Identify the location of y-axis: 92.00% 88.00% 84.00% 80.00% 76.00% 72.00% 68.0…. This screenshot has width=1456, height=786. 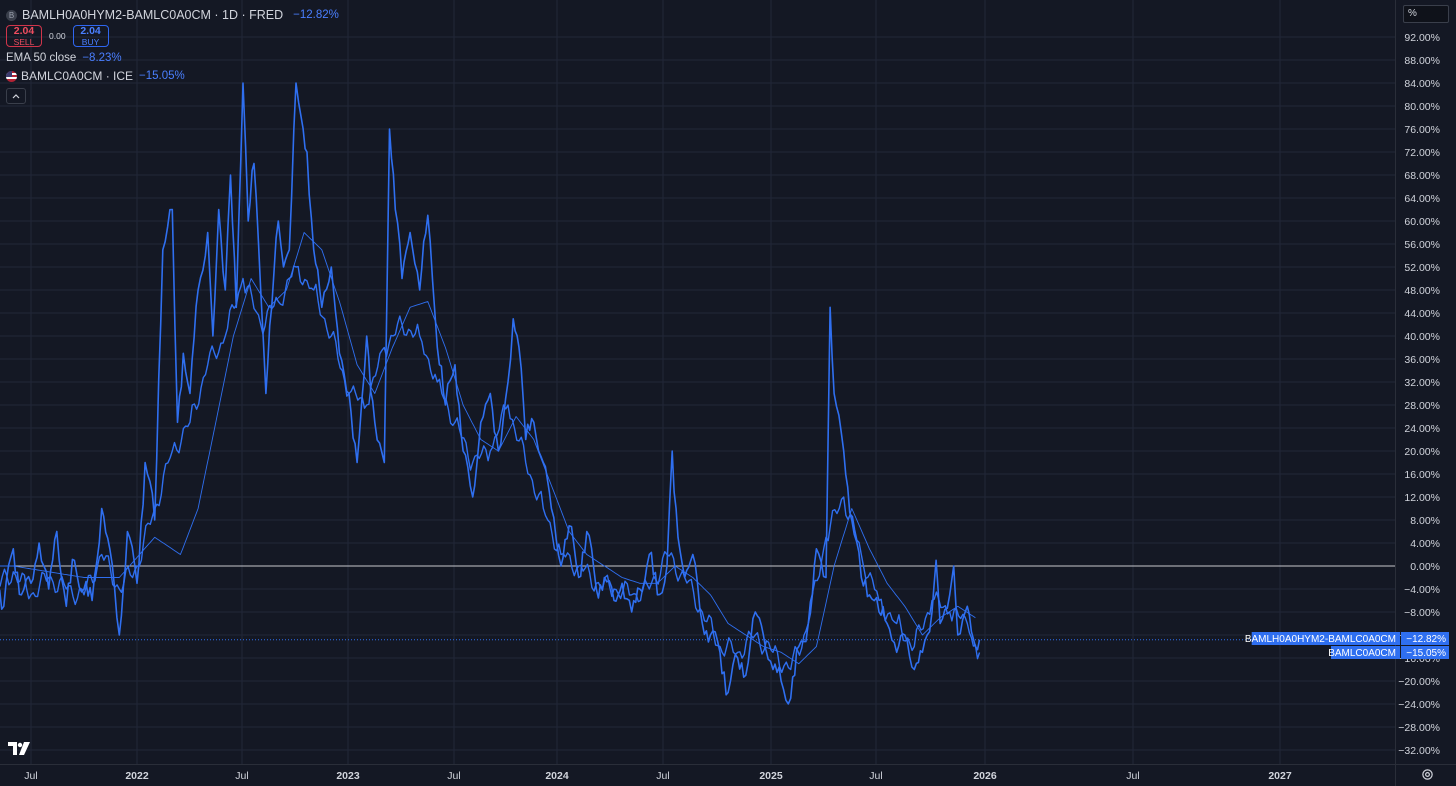
(1419, 394).